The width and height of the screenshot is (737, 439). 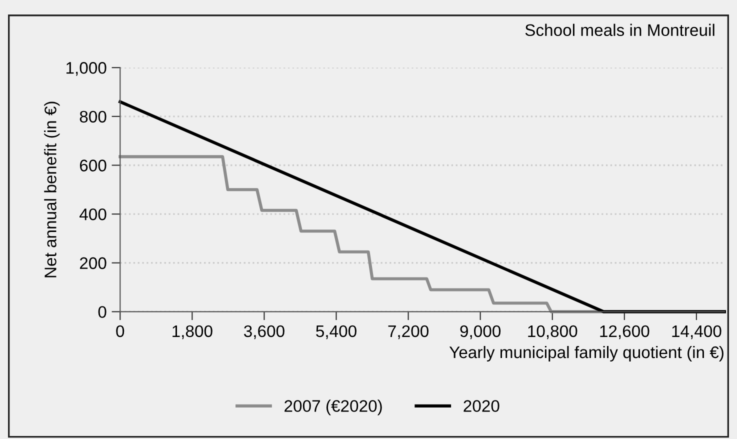 What do you see at coordinates (482, 406) in the screenshot?
I see `legend-label: 2020` at bounding box center [482, 406].